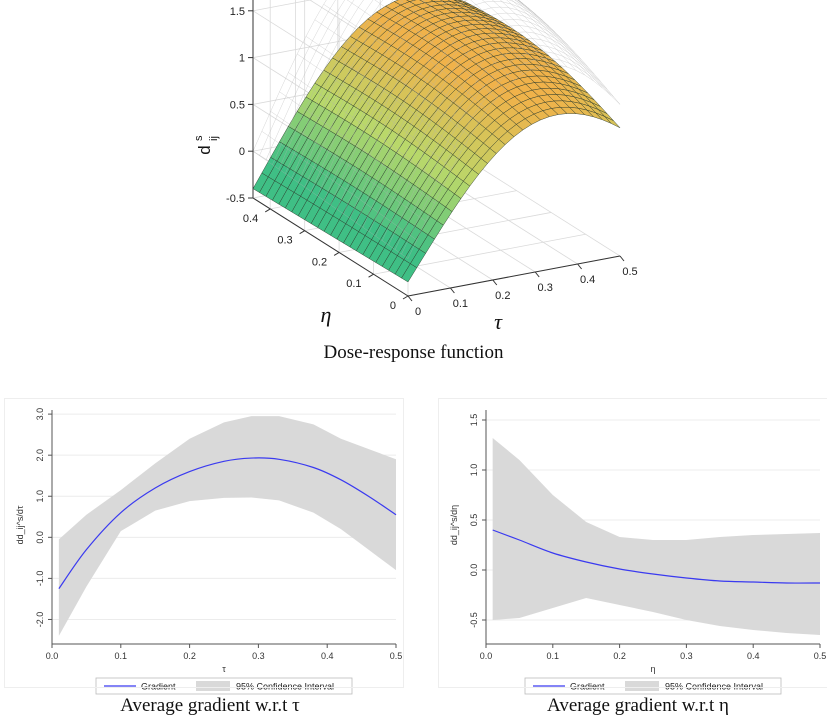  Describe the element at coordinates (542, 207) in the screenshot. I see `floor-grid` at that location.